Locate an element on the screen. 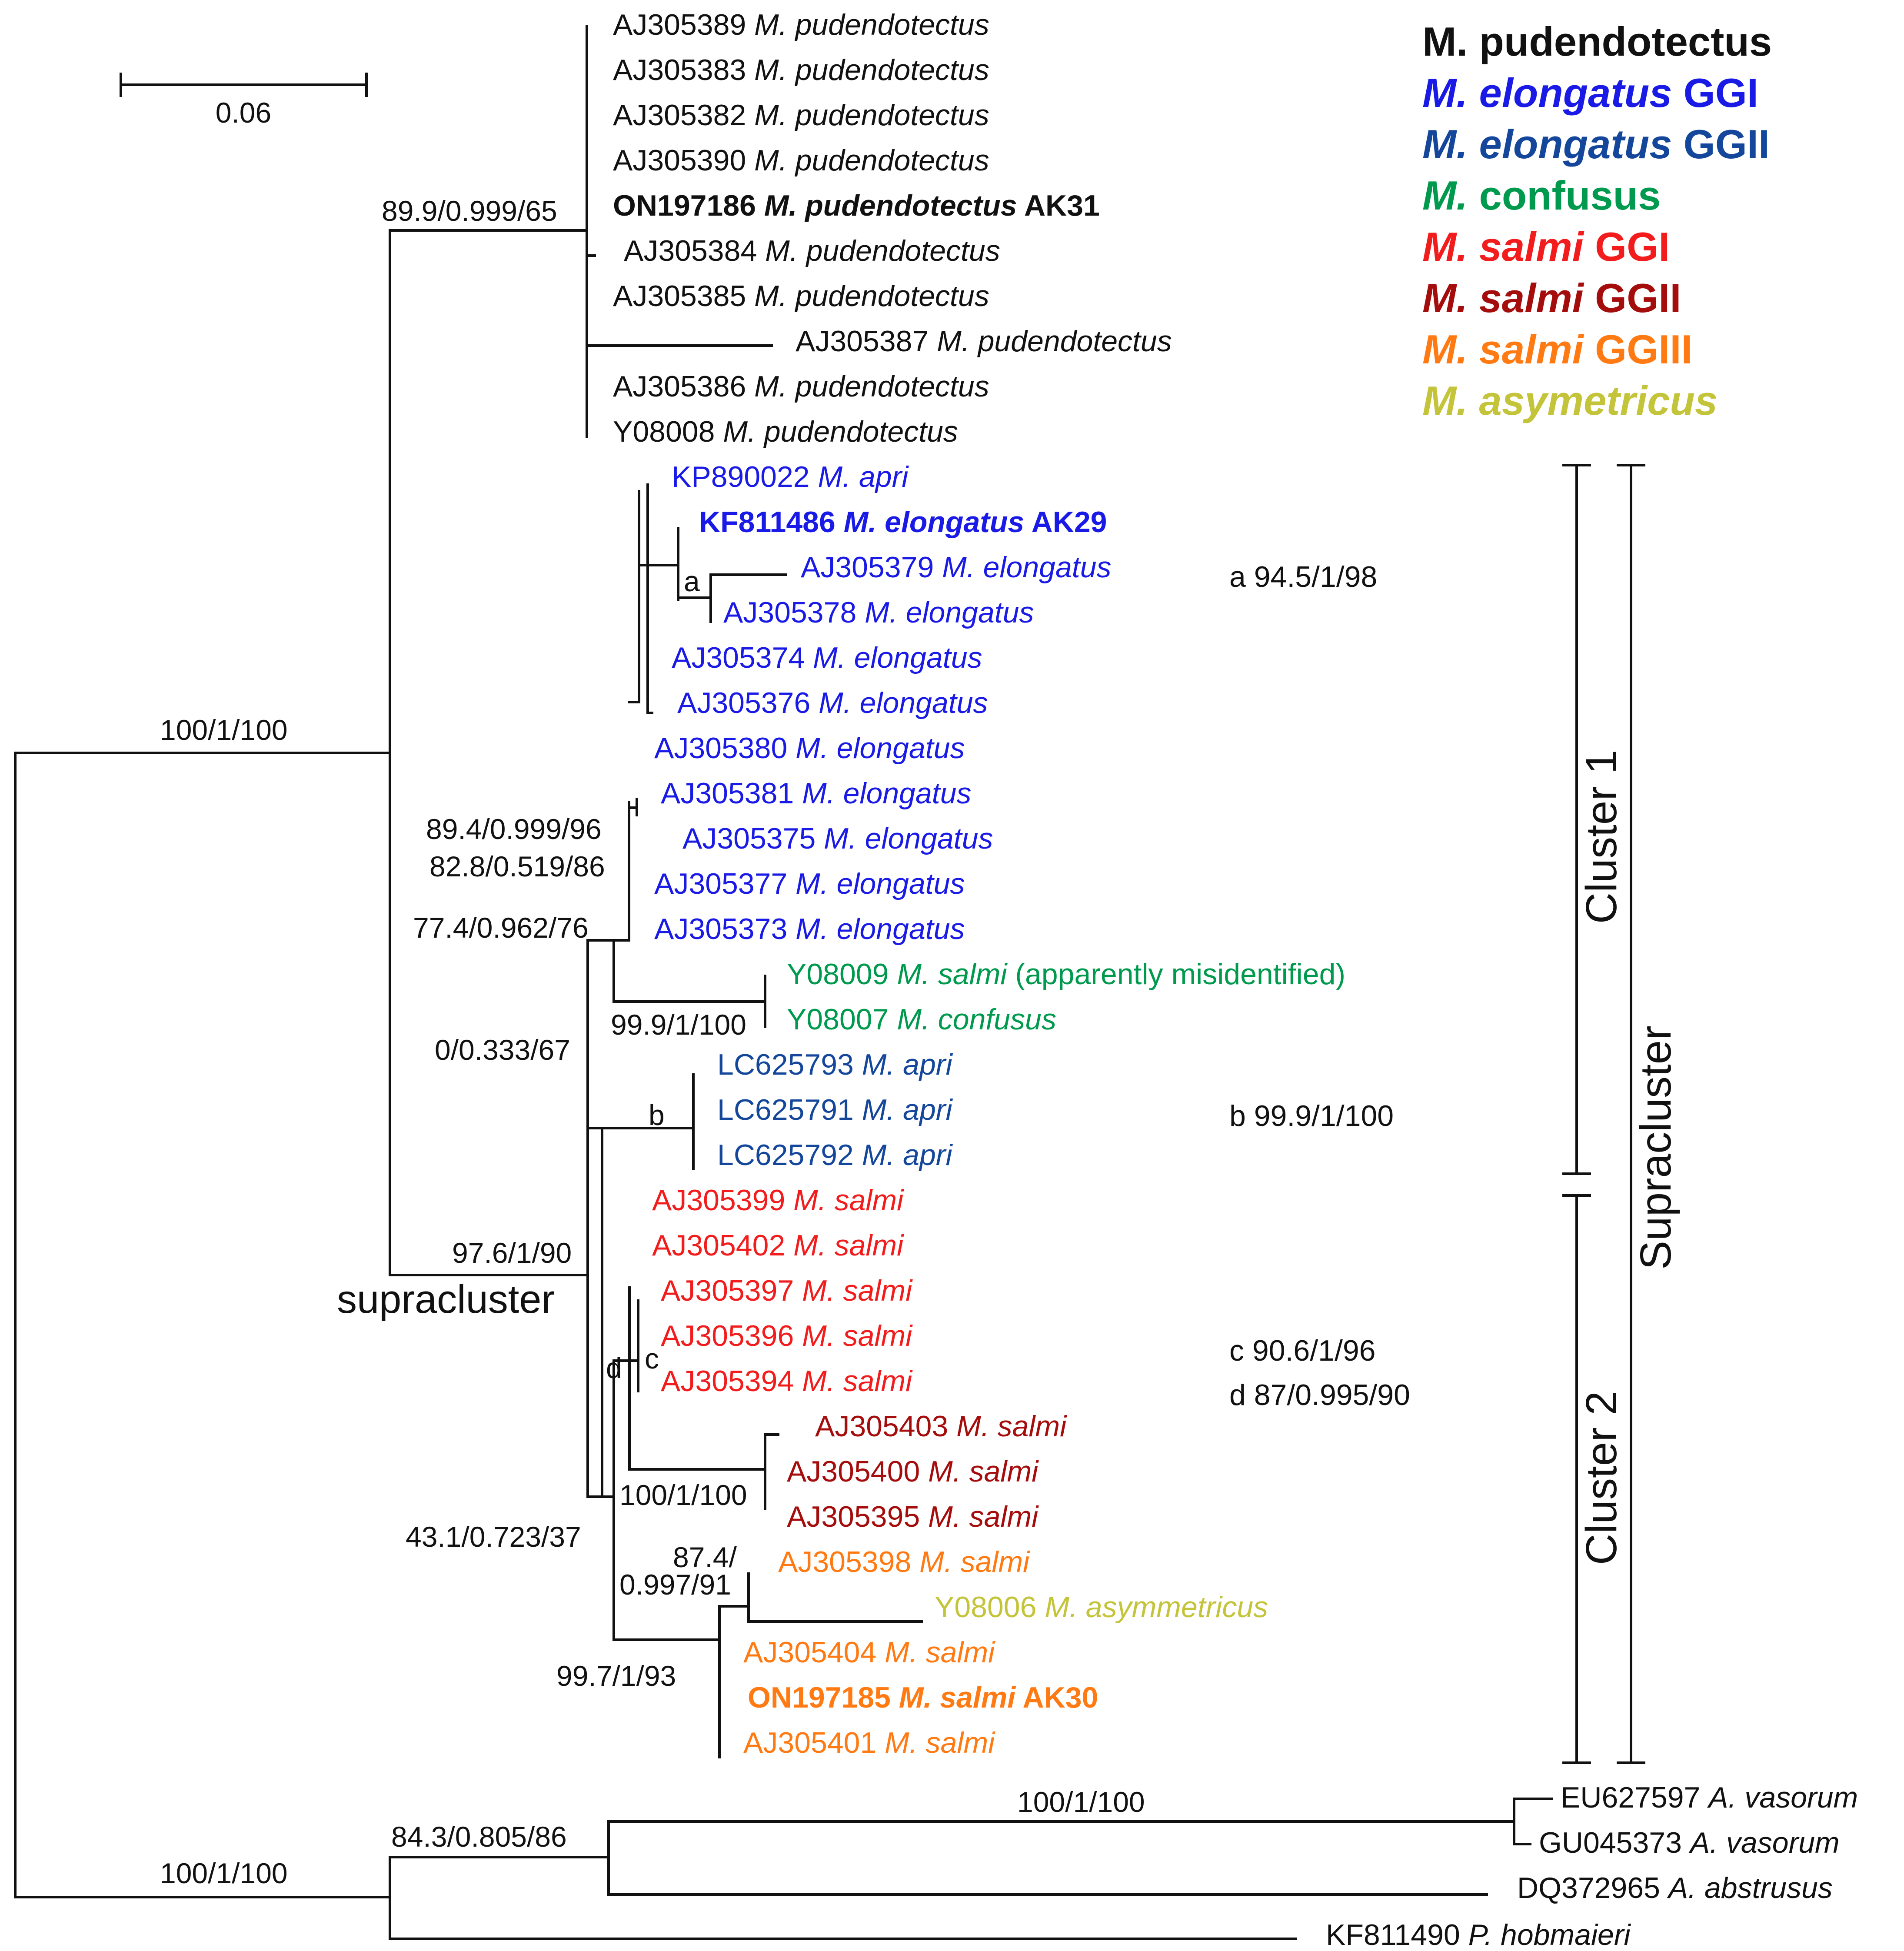 The image size is (1904, 1951). cluster-1-label: Cluster 1 is located at coordinates (1601, 837).